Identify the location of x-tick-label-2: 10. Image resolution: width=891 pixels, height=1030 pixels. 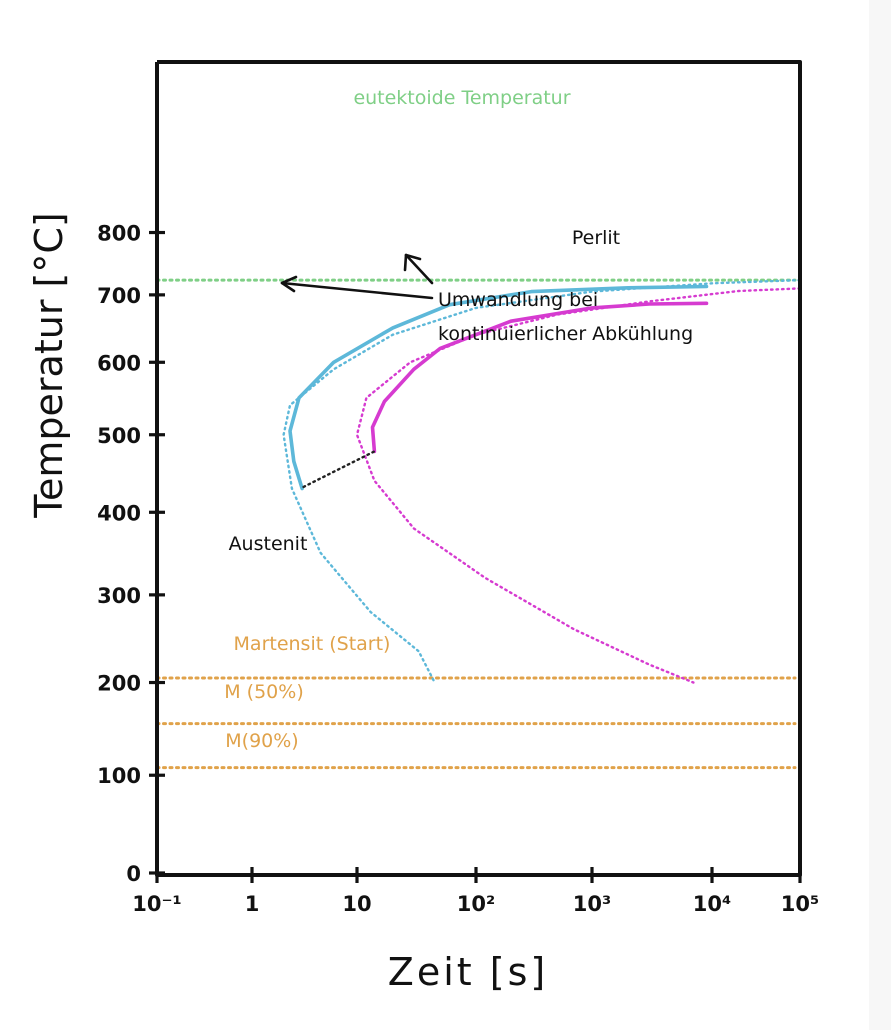
(356, 904).